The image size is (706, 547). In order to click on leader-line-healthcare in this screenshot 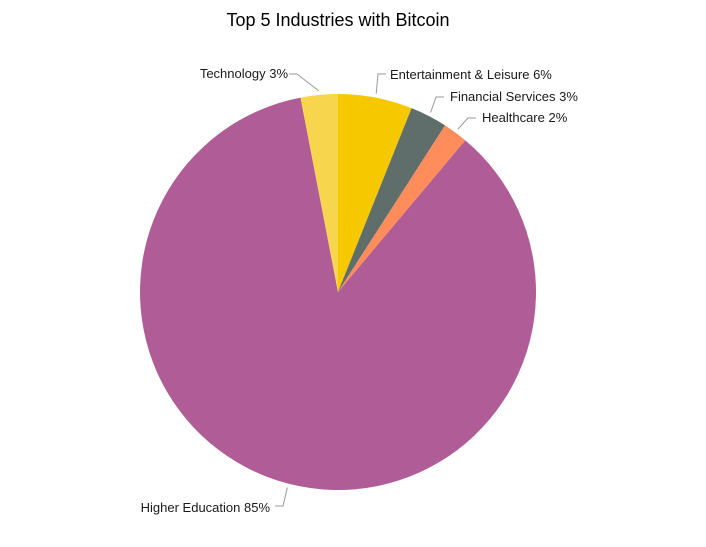, I will do `click(466, 123)`.